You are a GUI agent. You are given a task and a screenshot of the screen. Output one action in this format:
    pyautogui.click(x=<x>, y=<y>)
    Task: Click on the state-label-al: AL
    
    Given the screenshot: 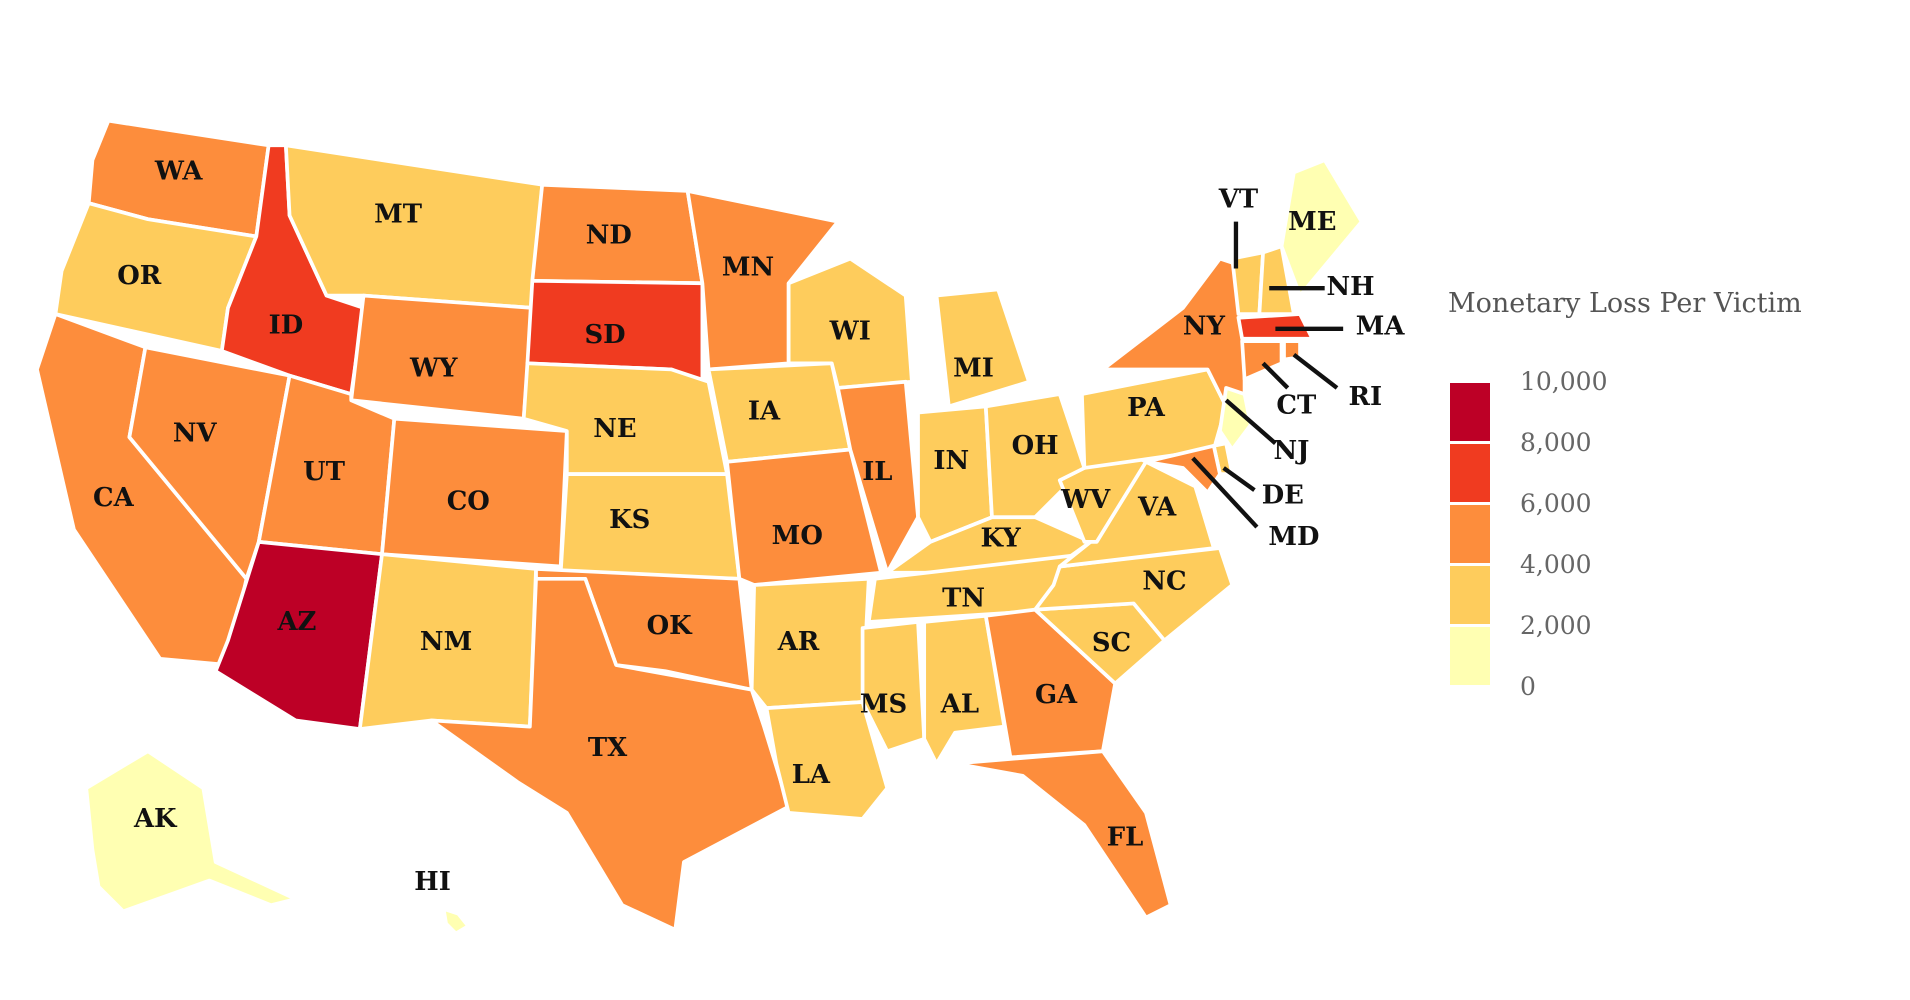 What is the action you would take?
    pyautogui.click(x=959, y=705)
    